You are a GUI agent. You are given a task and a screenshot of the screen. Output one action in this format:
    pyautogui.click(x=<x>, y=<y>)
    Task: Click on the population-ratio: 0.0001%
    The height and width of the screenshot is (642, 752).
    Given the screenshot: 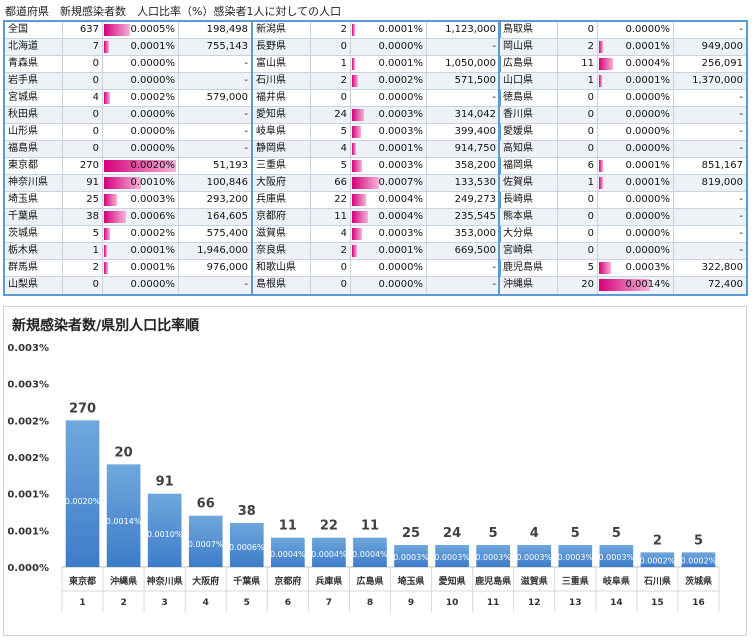 What is the action you would take?
    pyautogui.click(x=648, y=165)
    